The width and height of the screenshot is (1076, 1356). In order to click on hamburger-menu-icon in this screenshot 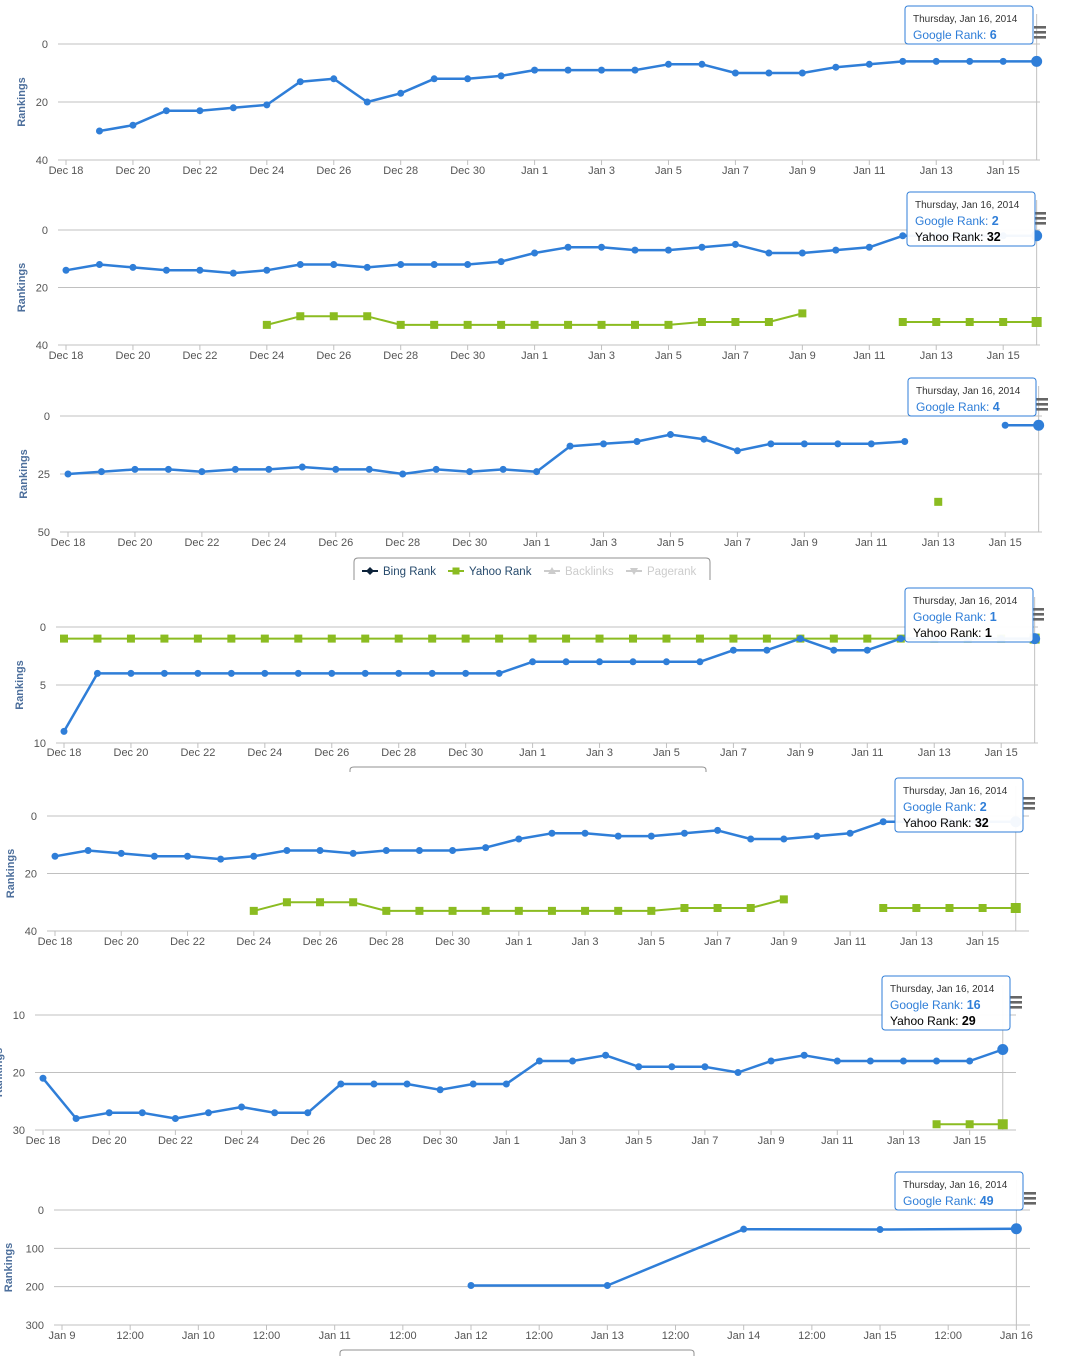, I will do `click(1040, 218)`.